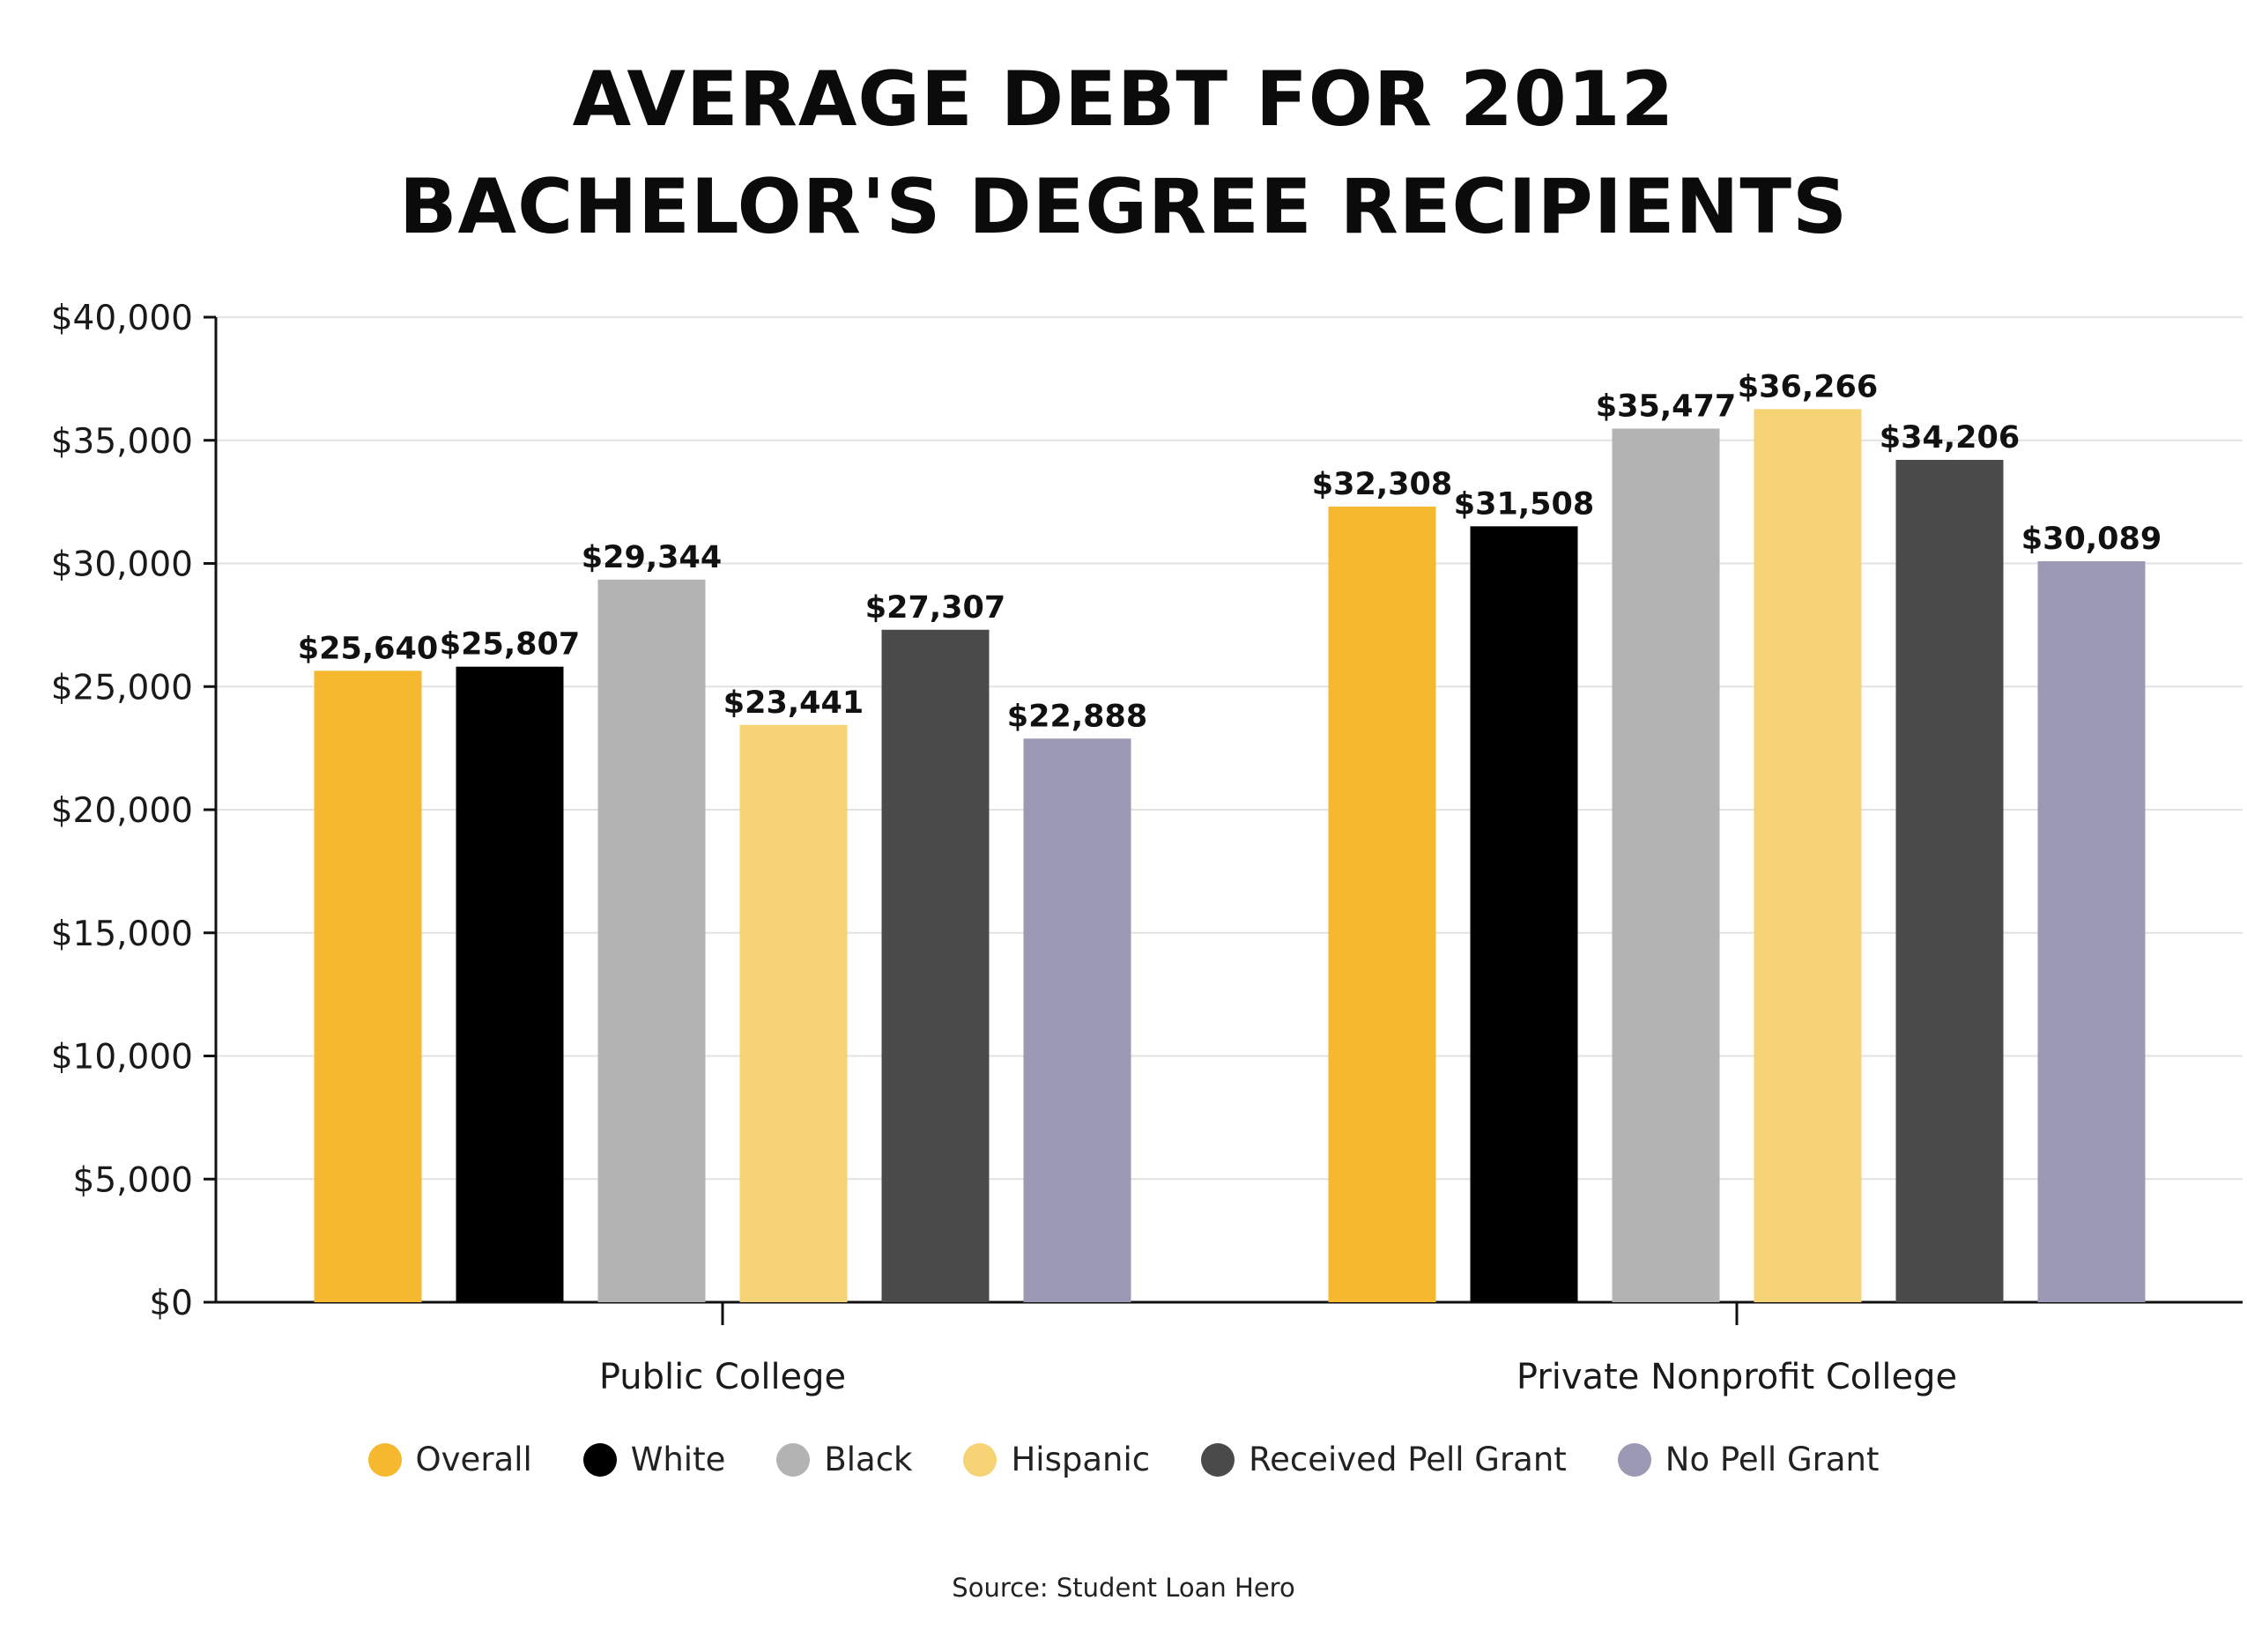 This screenshot has width=2247, height=1652. Describe the element at coordinates (1123, 1588) in the screenshot. I see `source-note: Source: Student Loan Hero` at that location.